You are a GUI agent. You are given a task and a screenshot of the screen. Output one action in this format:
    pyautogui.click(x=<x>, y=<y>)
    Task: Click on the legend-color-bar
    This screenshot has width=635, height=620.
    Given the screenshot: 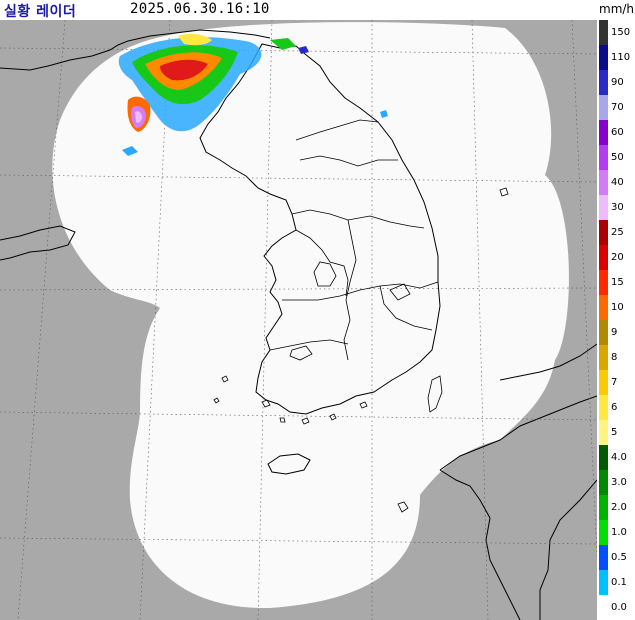 What is the action you would take?
    pyautogui.click(x=603, y=320)
    